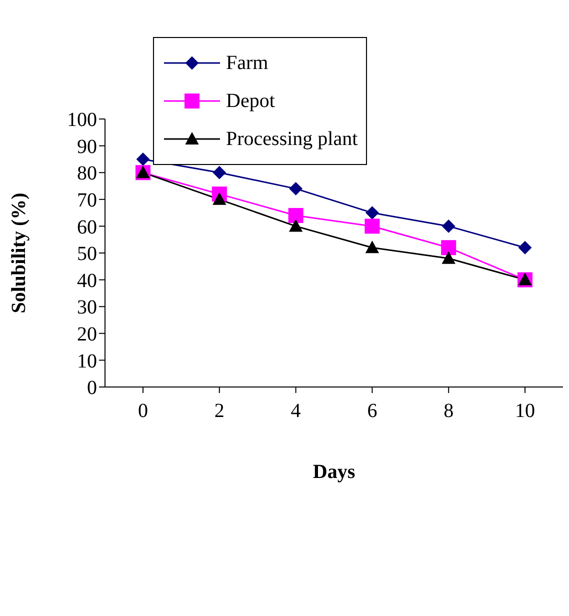 The height and width of the screenshot is (616, 569). What do you see at coordinates (87, 173) in the screenshot?
I see `y-tick-label: 80` at bounding box center [87, 173].